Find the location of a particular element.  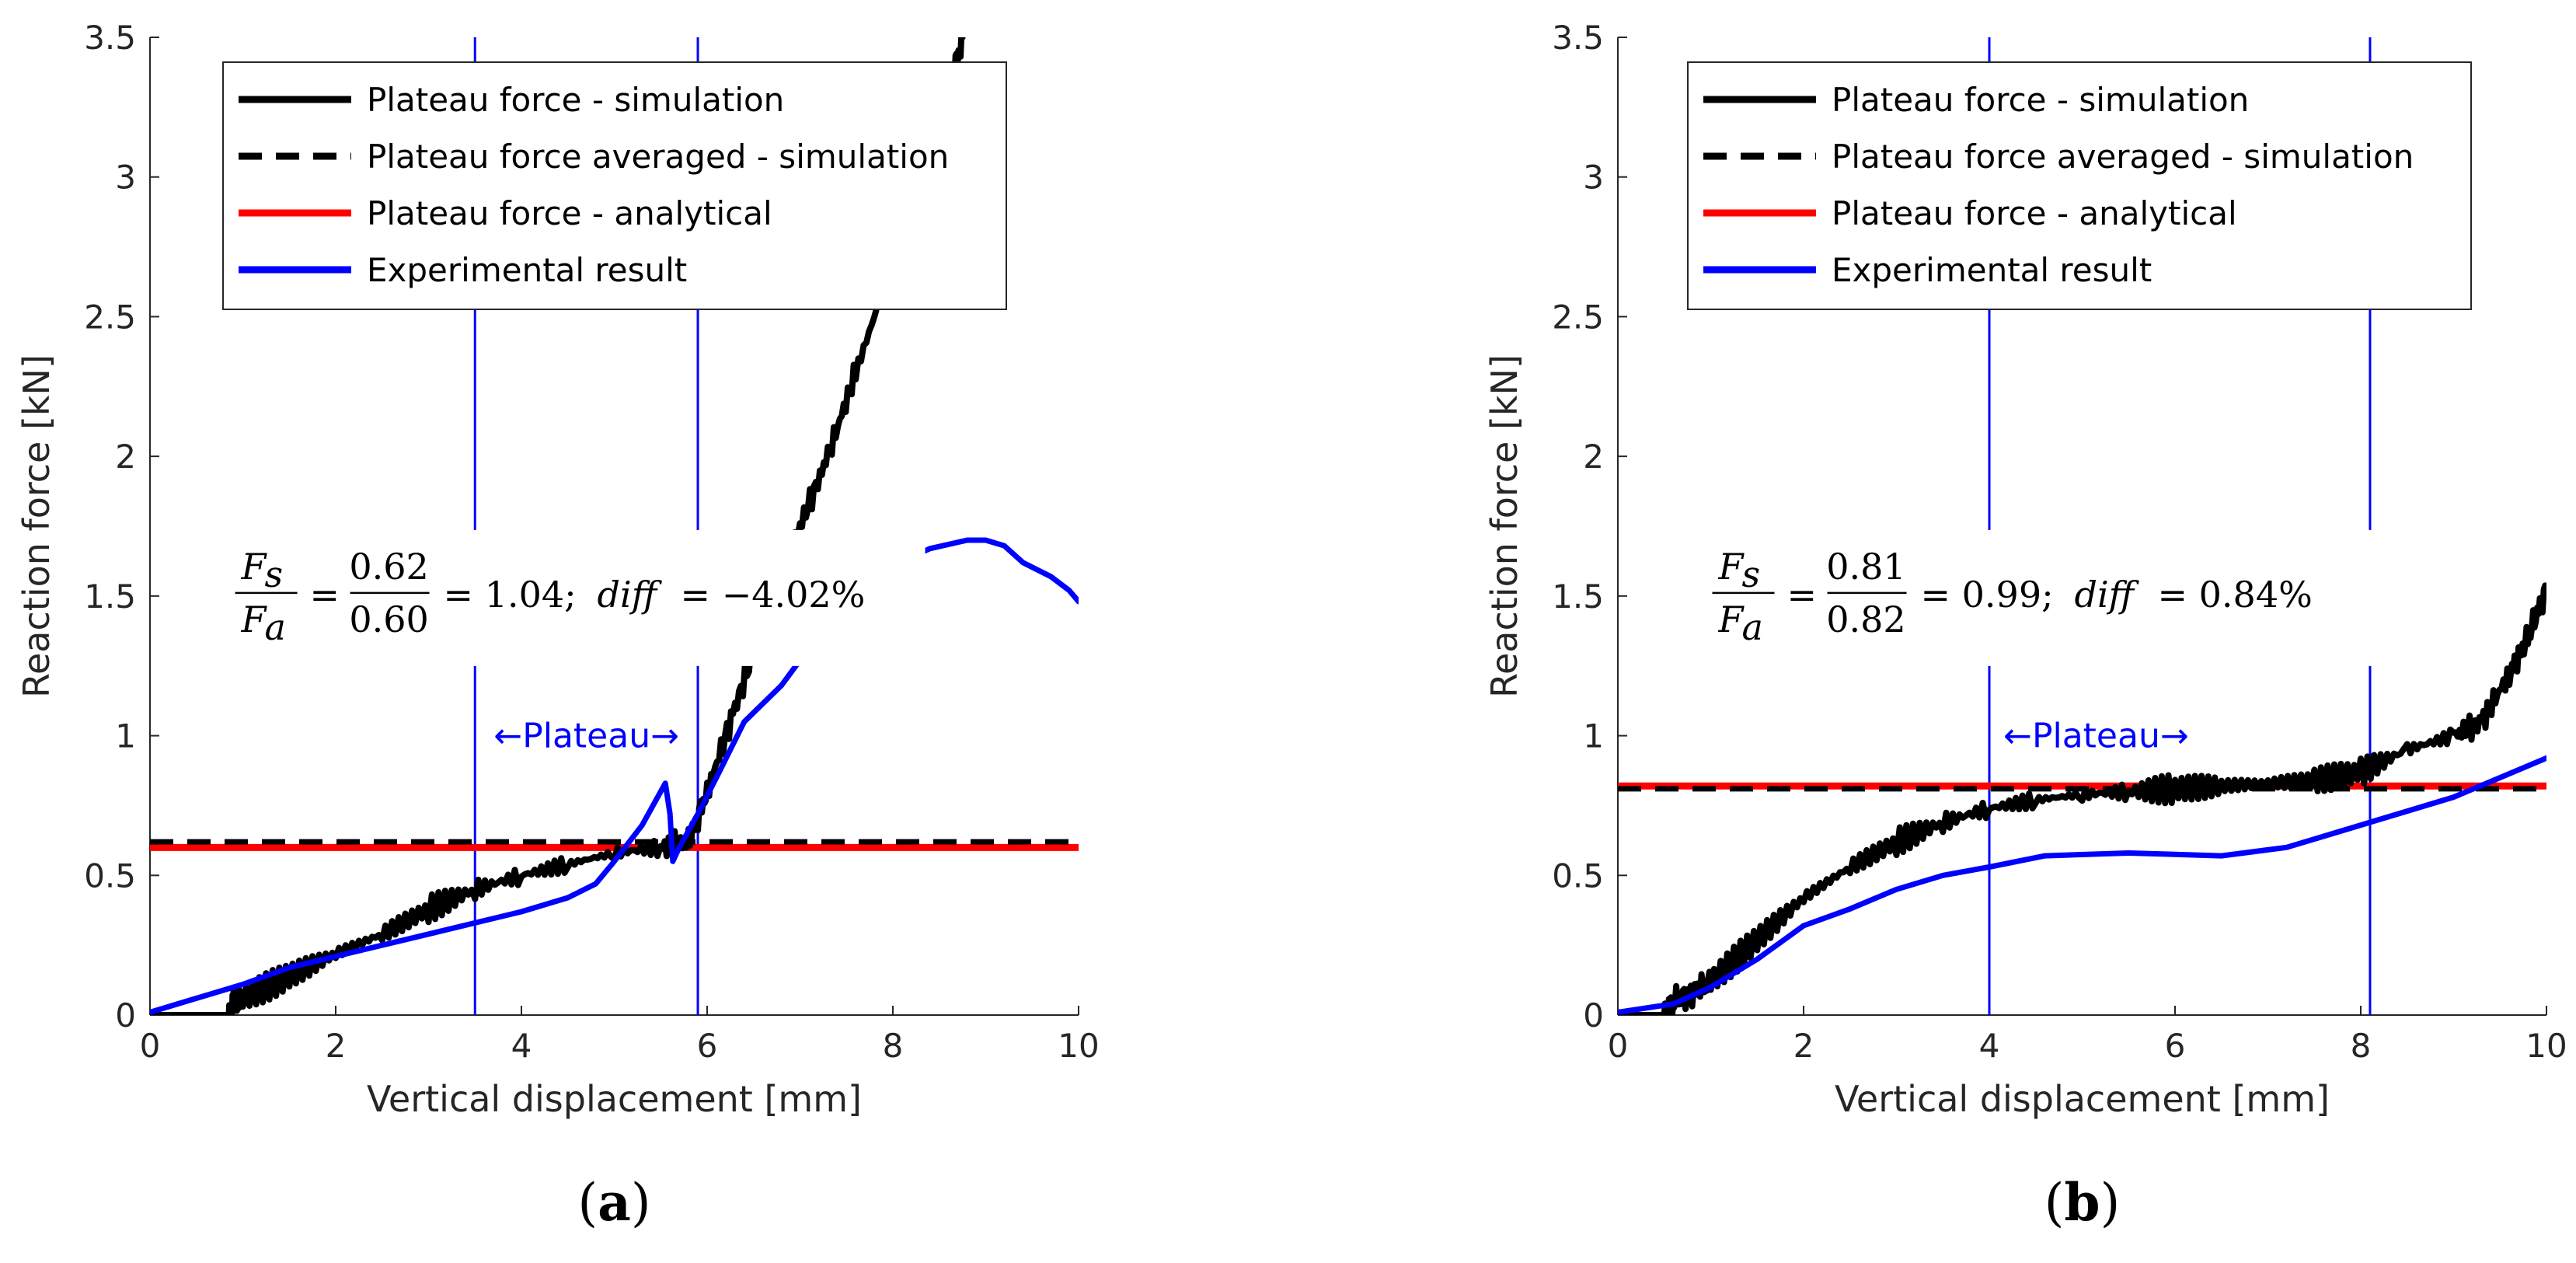

fraction-denominator-value: 0.82 is located at coordinates (1865, 619).